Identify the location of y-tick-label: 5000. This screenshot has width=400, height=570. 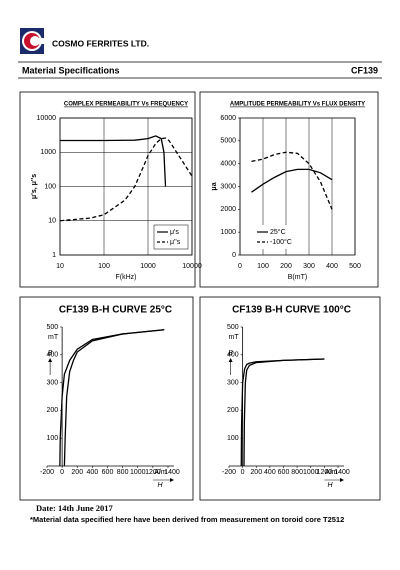
(228, 141).